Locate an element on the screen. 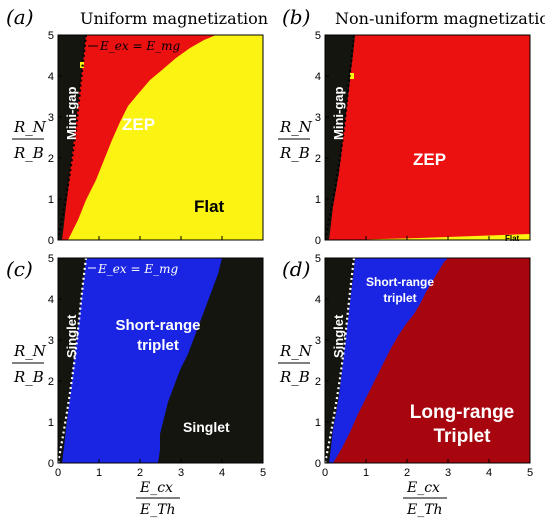 The width and height of the screenshot is (545, 519). panel-d-long-range-label-2: Triplet is located at coordinates (462, 436).